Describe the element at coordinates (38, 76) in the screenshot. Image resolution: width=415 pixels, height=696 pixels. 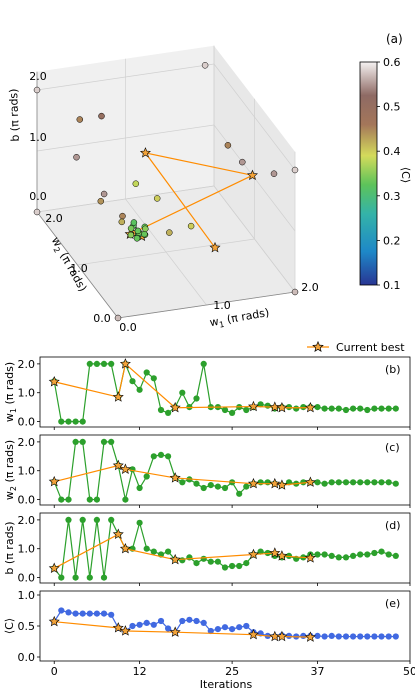
I see `z-tick-label: 2.0` at that location.